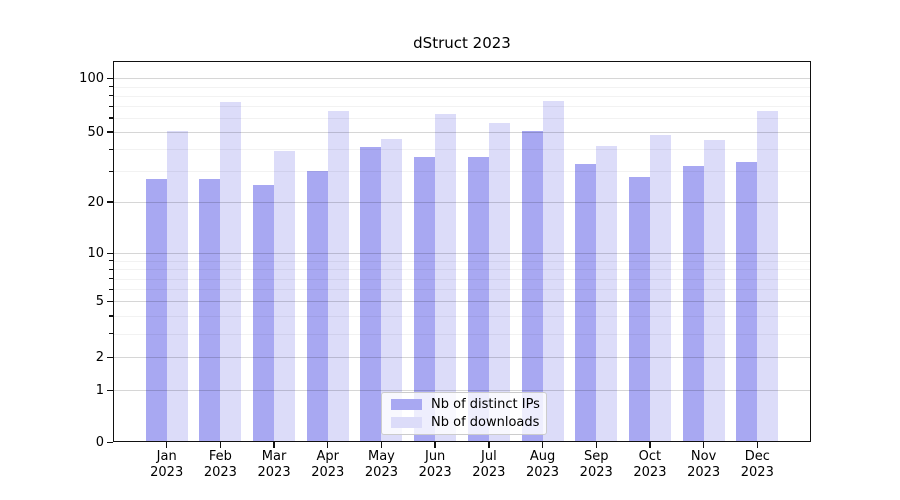  What do you see at coordinates (485, 404) in the screenshot?
I see `legend-label-distinct-ips: Nb of distinct IPs` at bounding box center [485, 404].